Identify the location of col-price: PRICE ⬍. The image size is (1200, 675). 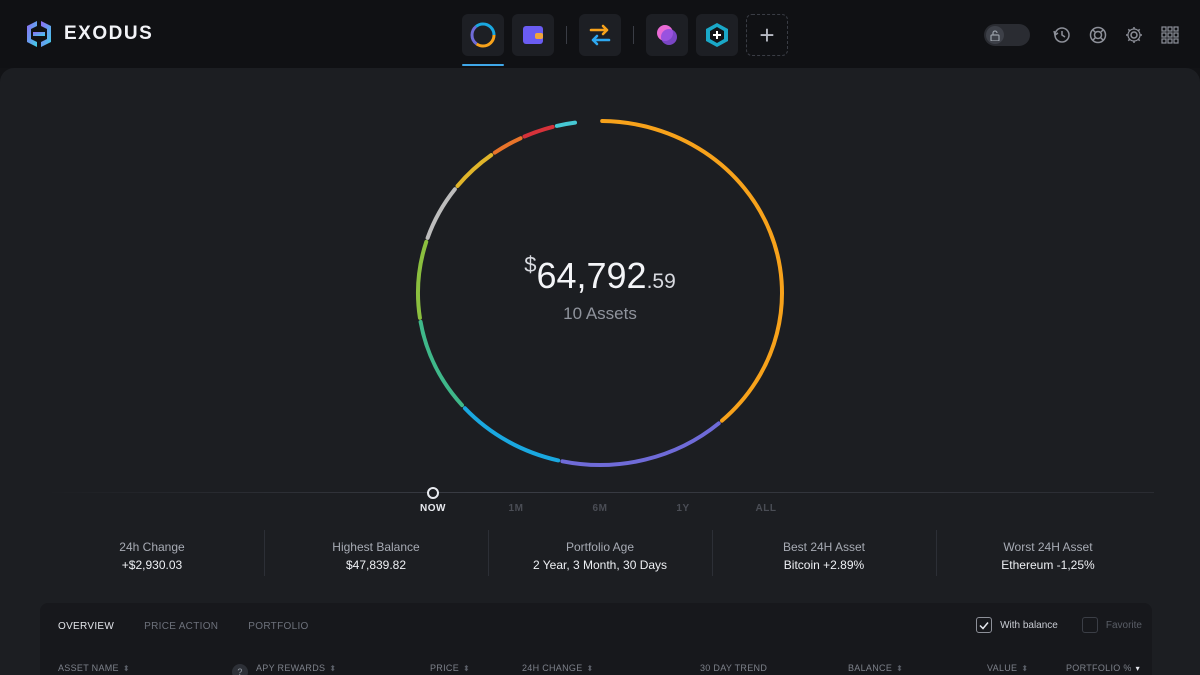
(450, 668).